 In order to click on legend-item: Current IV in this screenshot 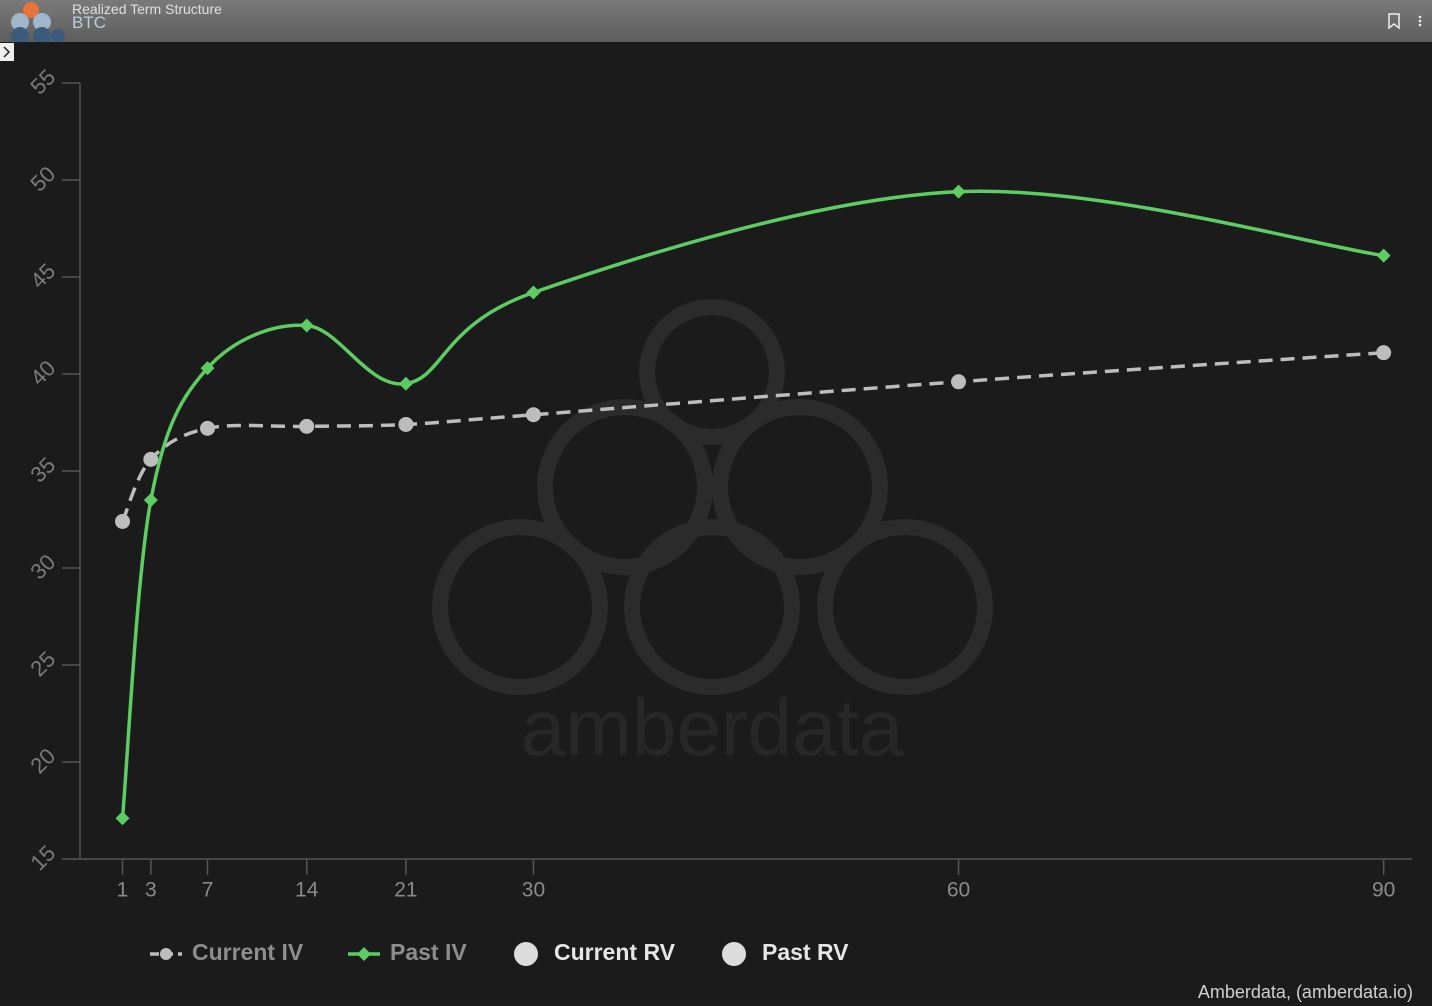, I will do `click(227, 952)`.